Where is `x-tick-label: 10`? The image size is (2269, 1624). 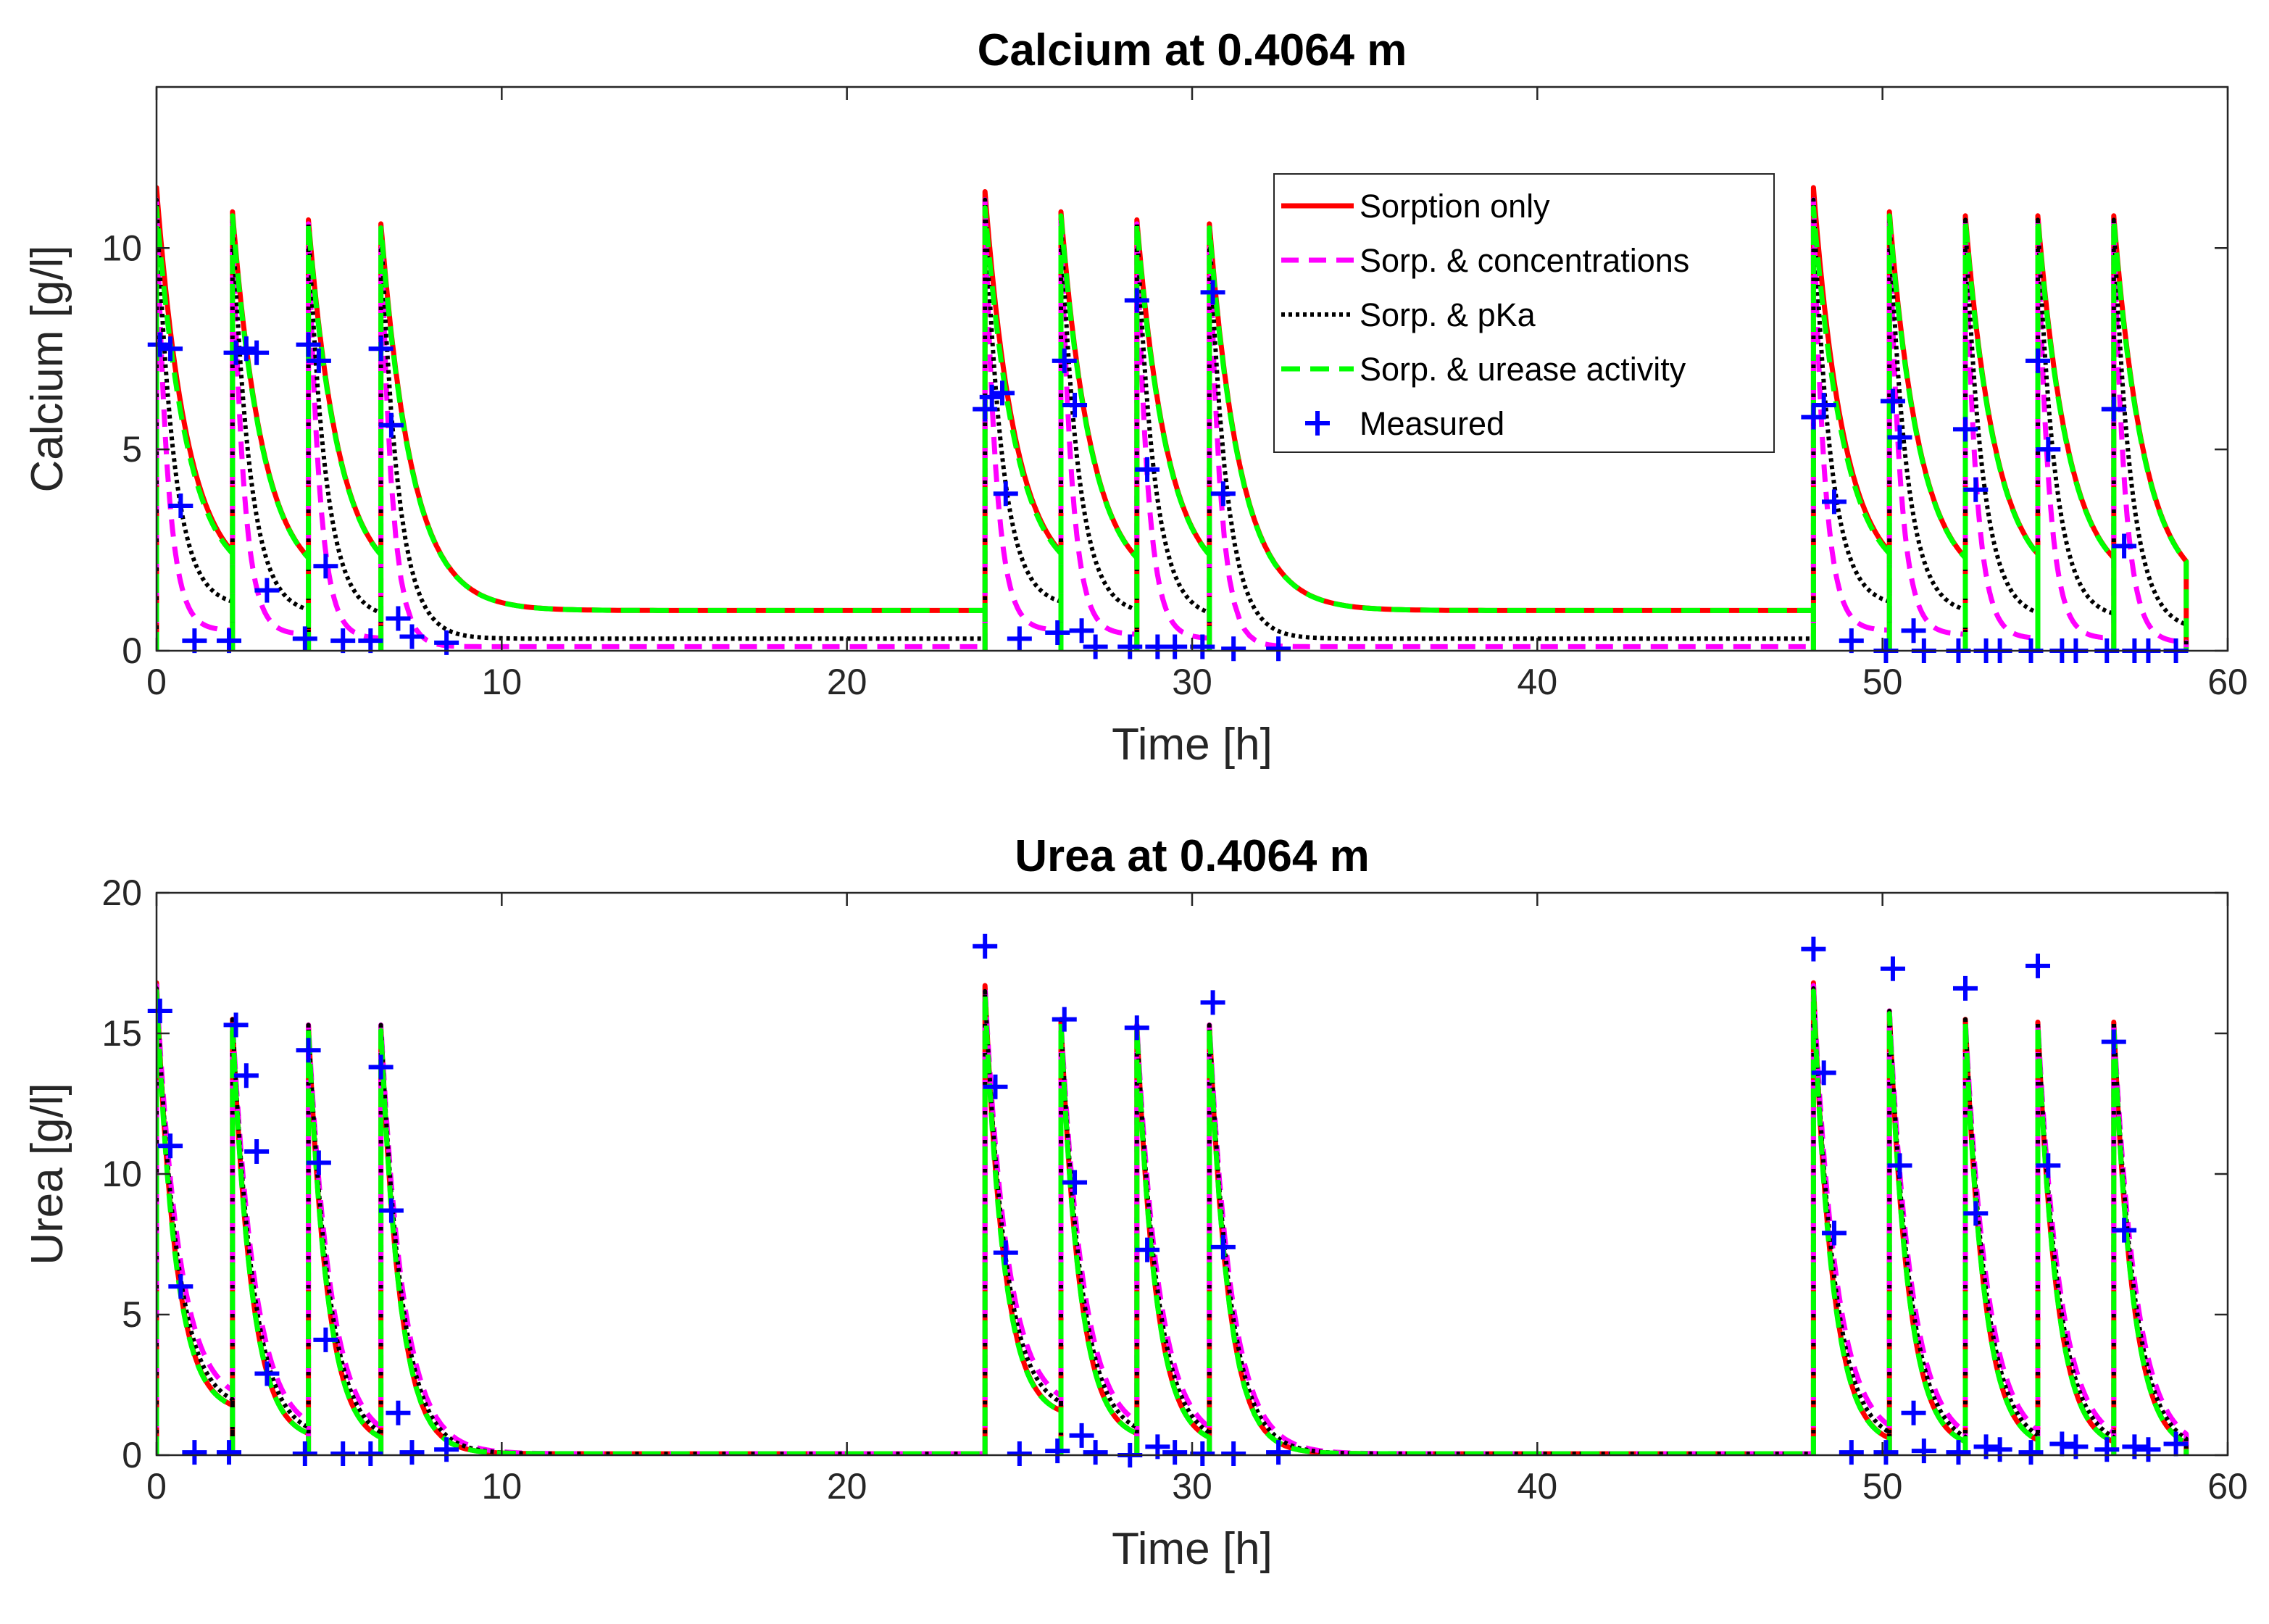 x-tick-label: 10 is located at coordinates (503, 682).